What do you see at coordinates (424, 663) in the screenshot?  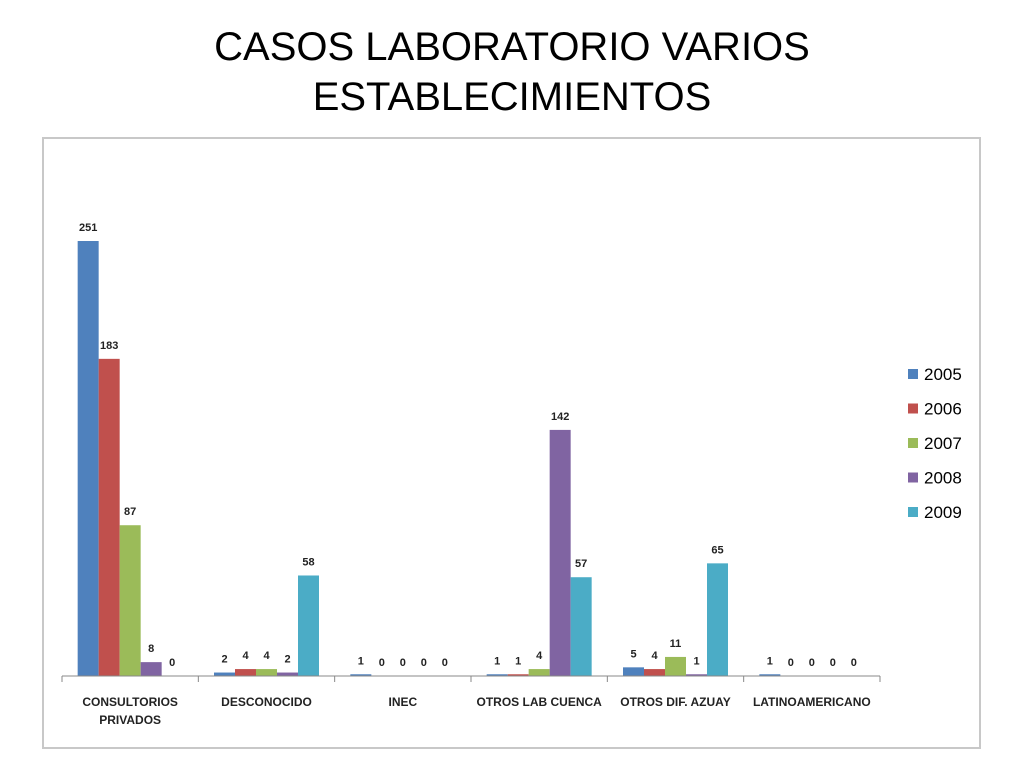 I see `value-label-2008-cat-2: 0` at bounding box center [424, 663].